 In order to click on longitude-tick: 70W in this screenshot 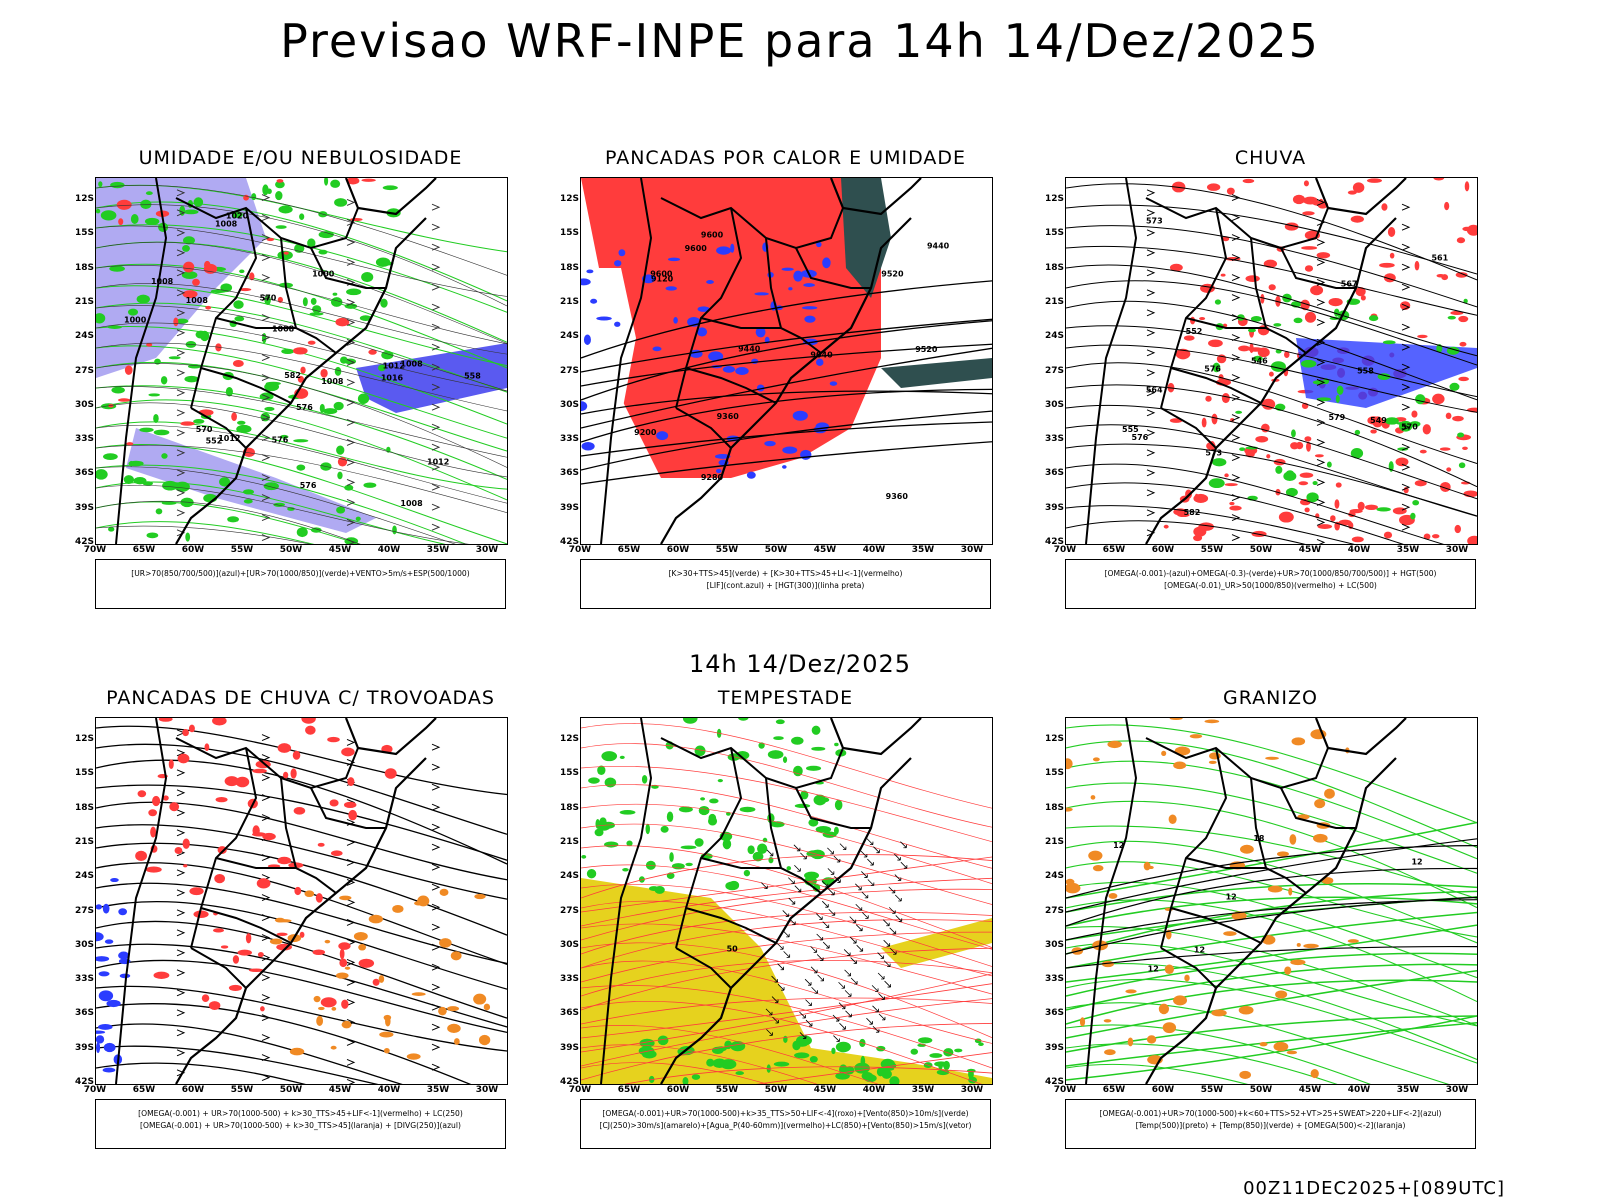, I will do `click(580, 550)`.